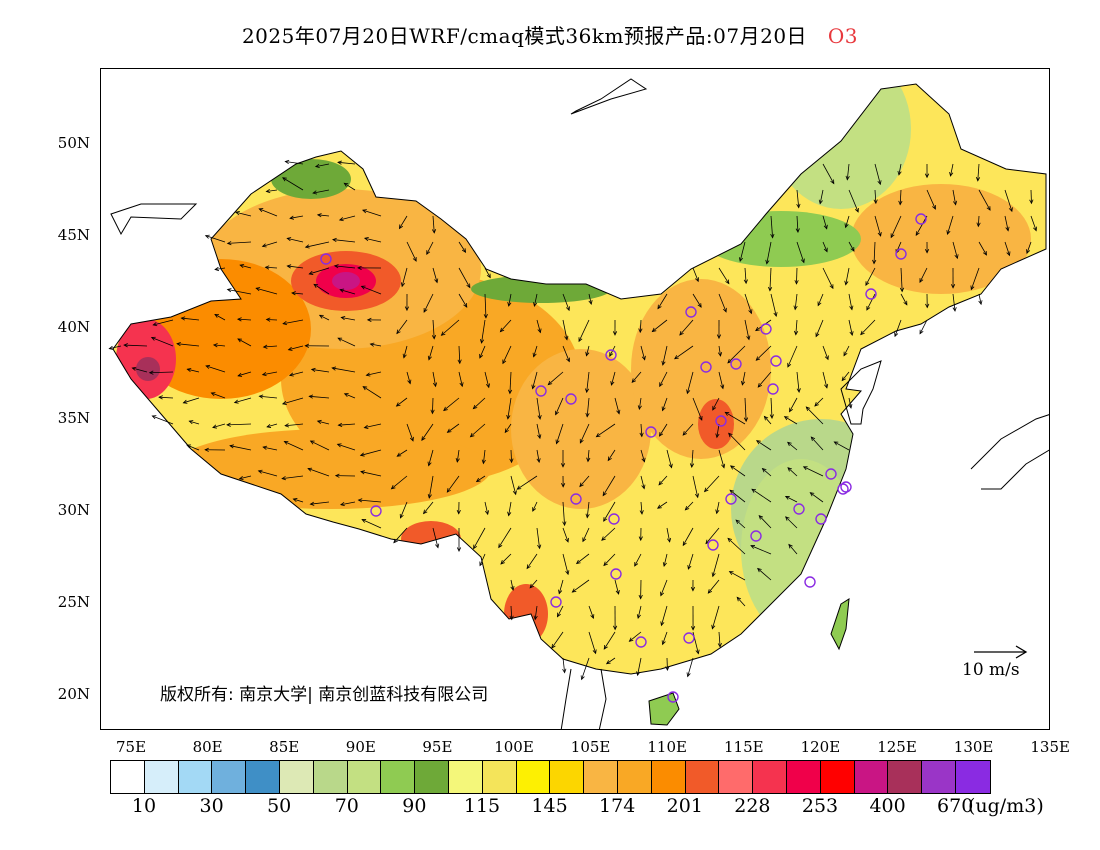 This screenshot has height=850, width=1100. What do you see at coordinates (73, 510) in the screenshot?
I see `latitude-tick-label: 30N` at bounding box center [73, 510].